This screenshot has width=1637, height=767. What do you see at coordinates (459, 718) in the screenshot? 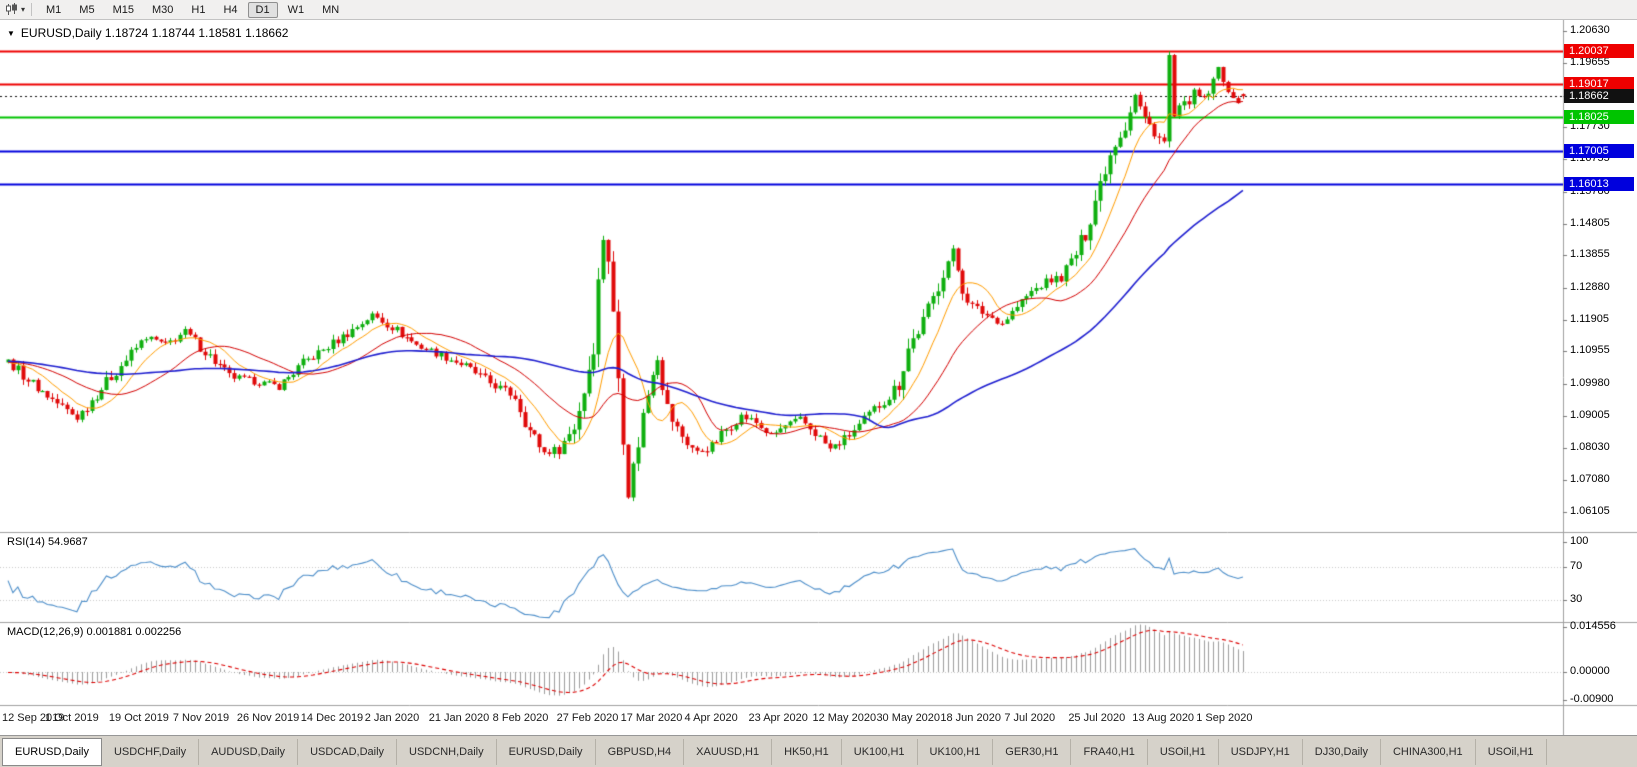
I see `date-axis-label: 21 Jan 2020` at bounding box center [459, 718].